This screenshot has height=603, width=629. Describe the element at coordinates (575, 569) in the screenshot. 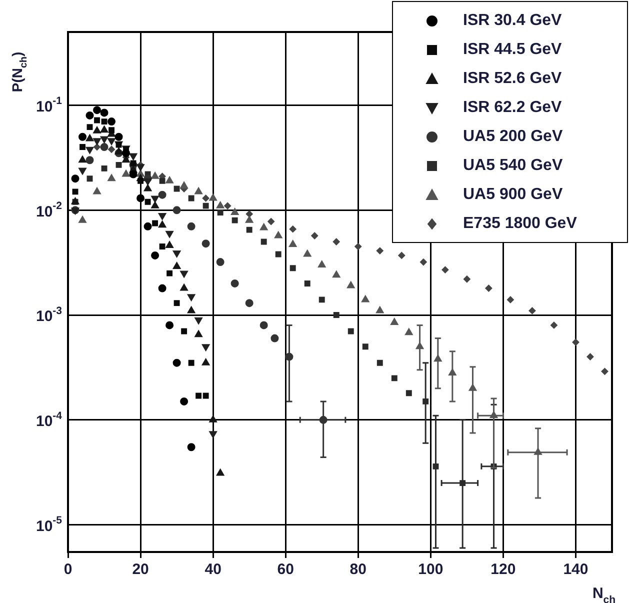

I see `x-tick-label: 140` at that location.